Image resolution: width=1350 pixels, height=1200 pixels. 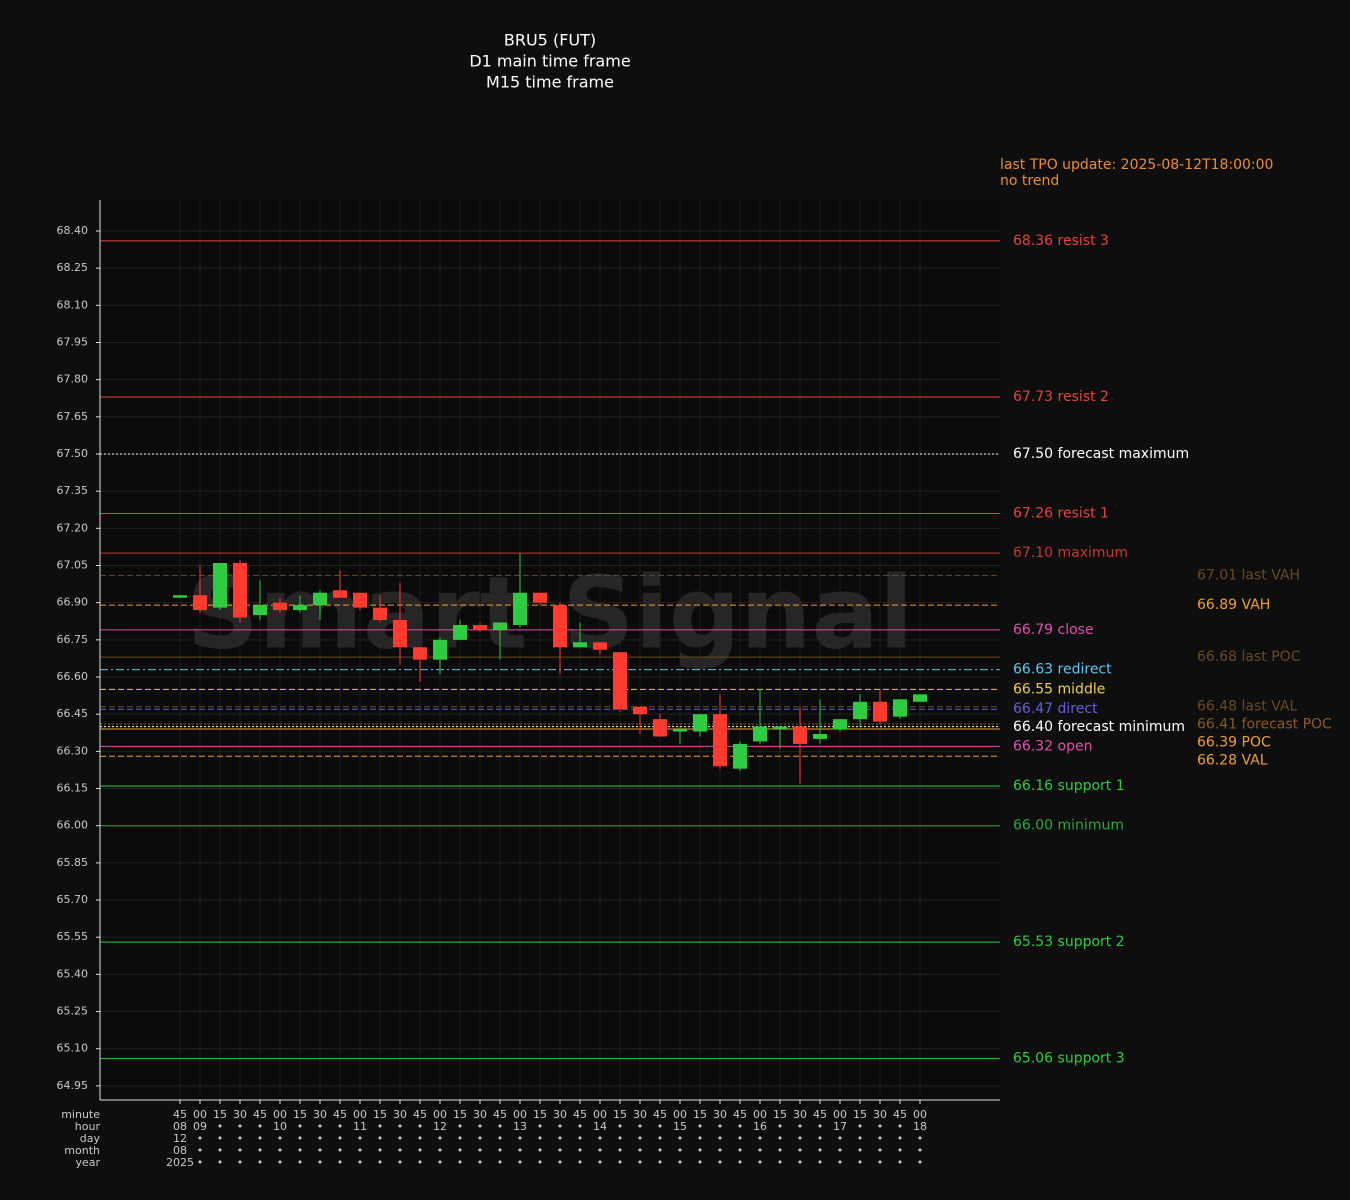 I want to click on y-tick-label: 68.10, so click(x=73, y=304).